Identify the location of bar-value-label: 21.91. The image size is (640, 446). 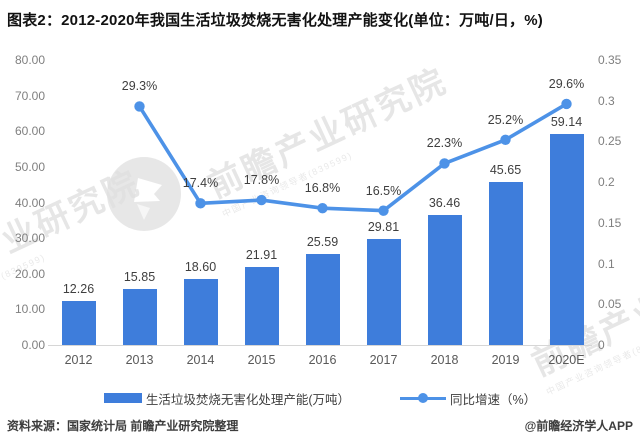
(261, 254).